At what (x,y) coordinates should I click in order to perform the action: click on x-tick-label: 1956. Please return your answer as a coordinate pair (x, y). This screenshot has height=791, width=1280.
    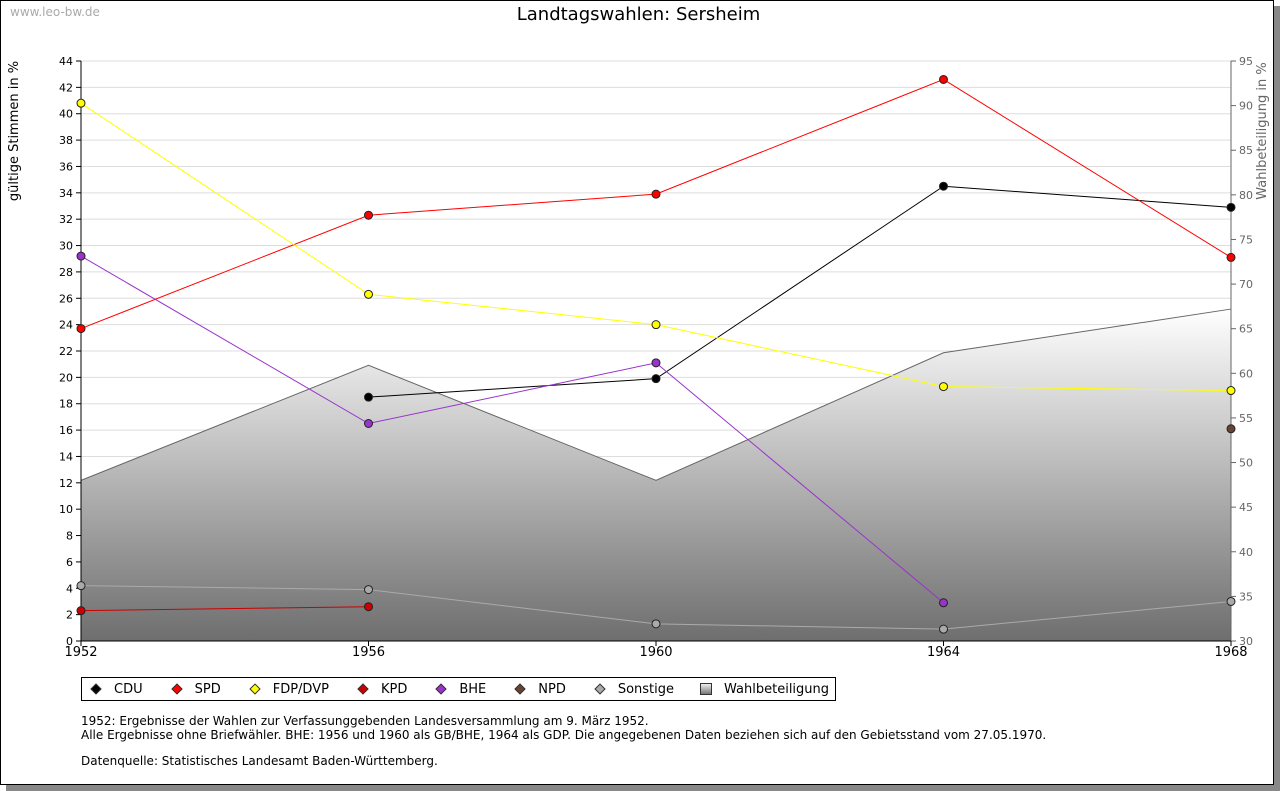
    Looking at the image, I should click on (368, 652).